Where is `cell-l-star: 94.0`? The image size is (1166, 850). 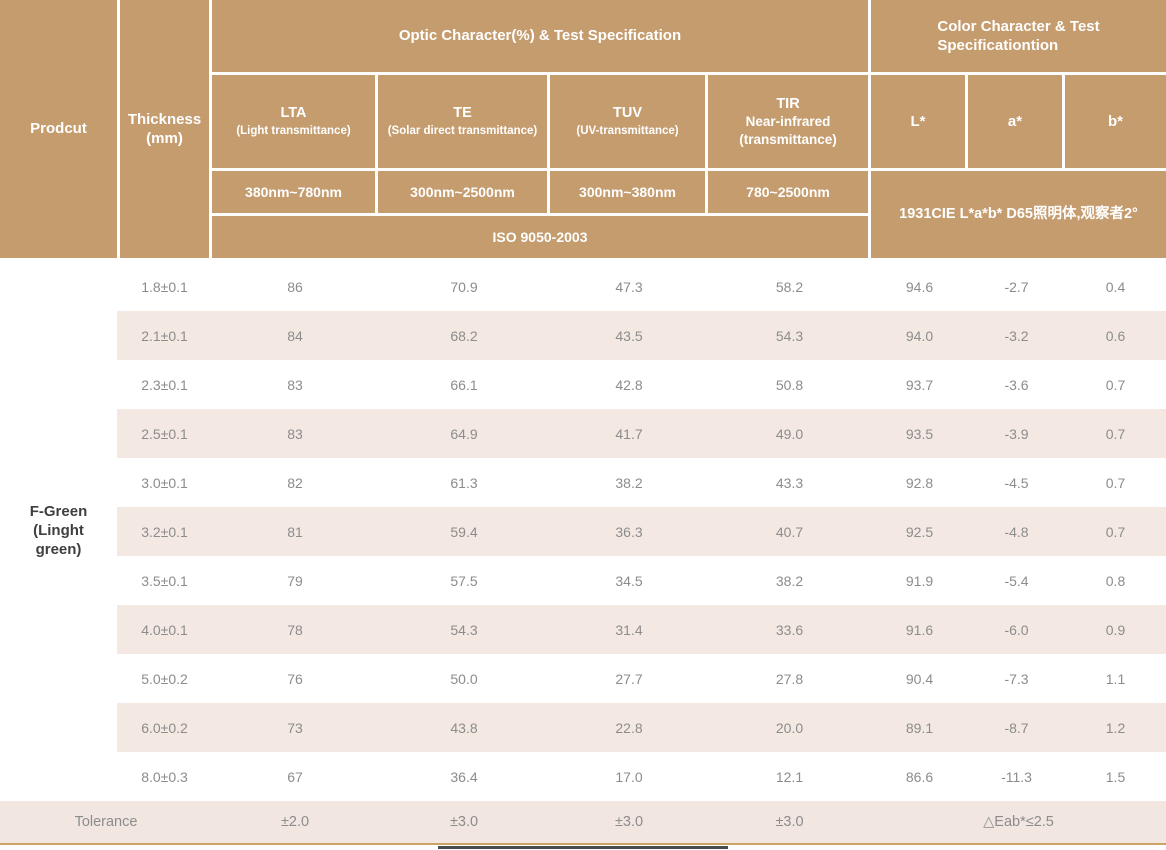
cell-l-star: 94.0 is located at coordinates (919, 335).